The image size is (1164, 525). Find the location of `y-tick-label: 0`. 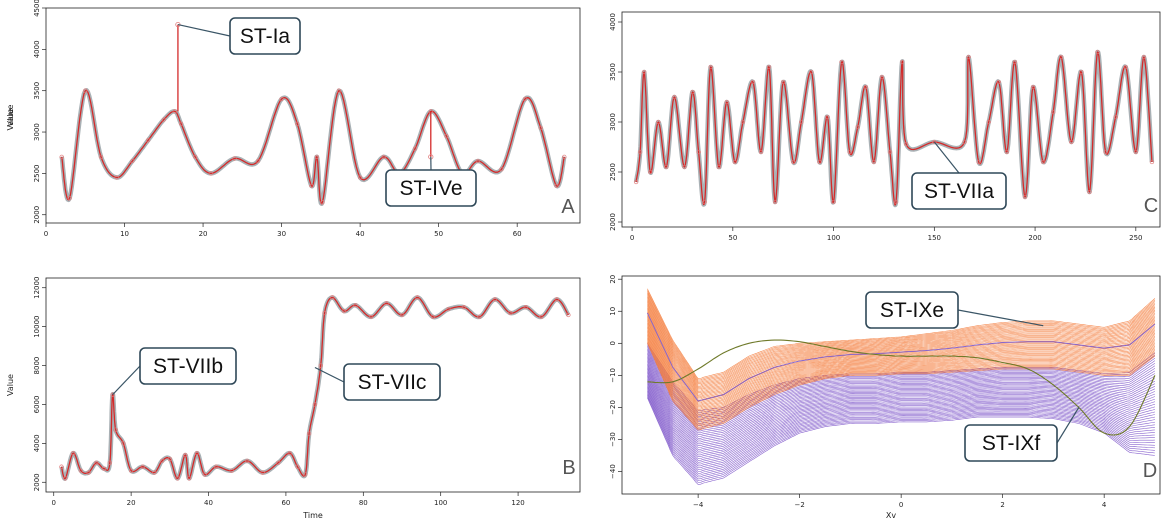

y-tick-label: 0 is located at coordinates (613, 343).